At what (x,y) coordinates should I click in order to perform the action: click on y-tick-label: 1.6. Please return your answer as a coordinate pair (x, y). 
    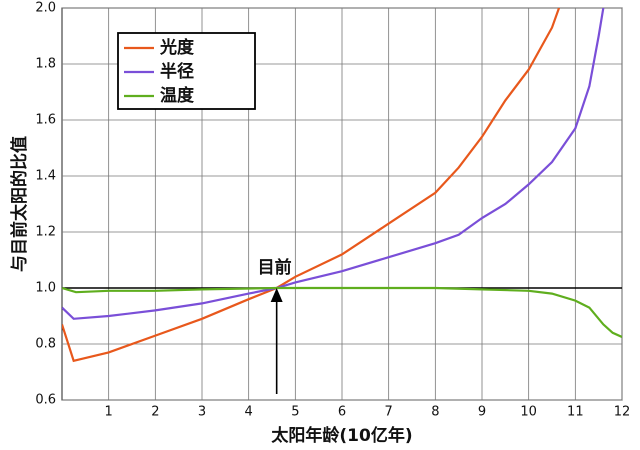
    Looking at the image, I should click on (45, 120).